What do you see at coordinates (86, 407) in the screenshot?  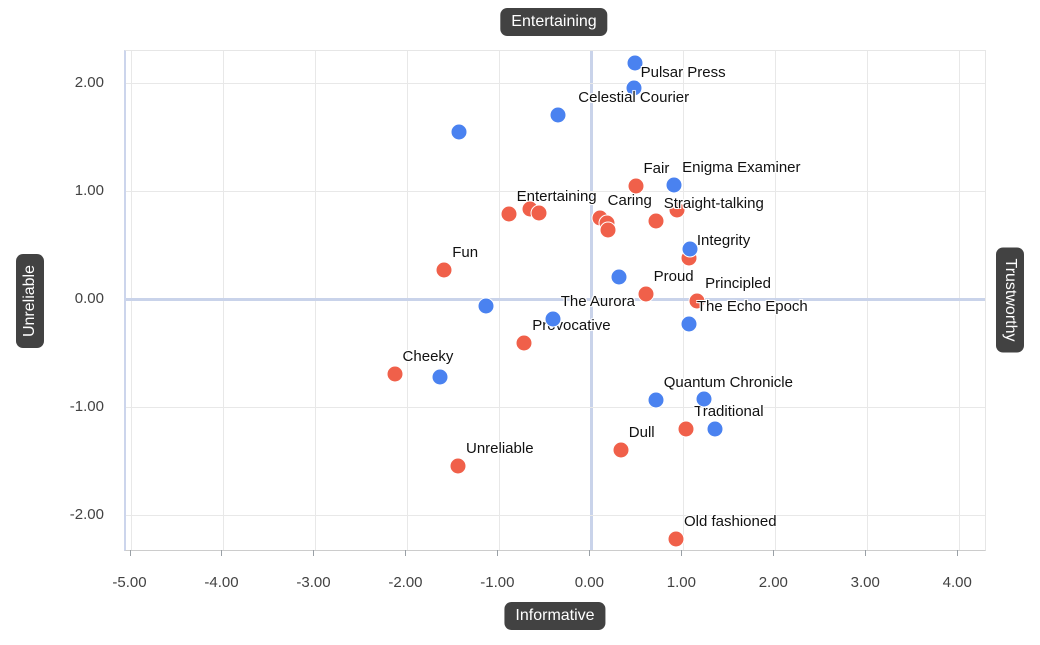 I see `y-tick-label: -1.00` at bounding box center [86, 407].